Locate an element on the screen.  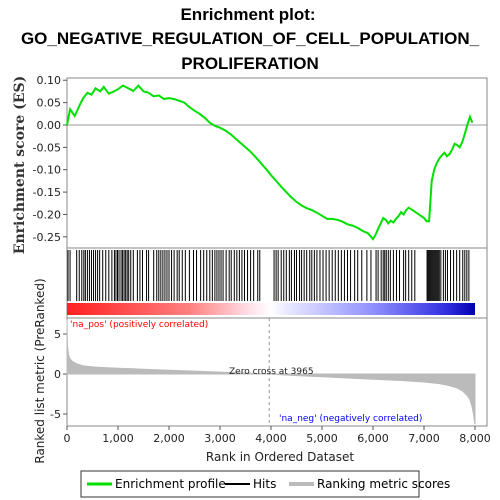
legend-metric-label: Ranking metric scores is located at coordinates (383, 484).